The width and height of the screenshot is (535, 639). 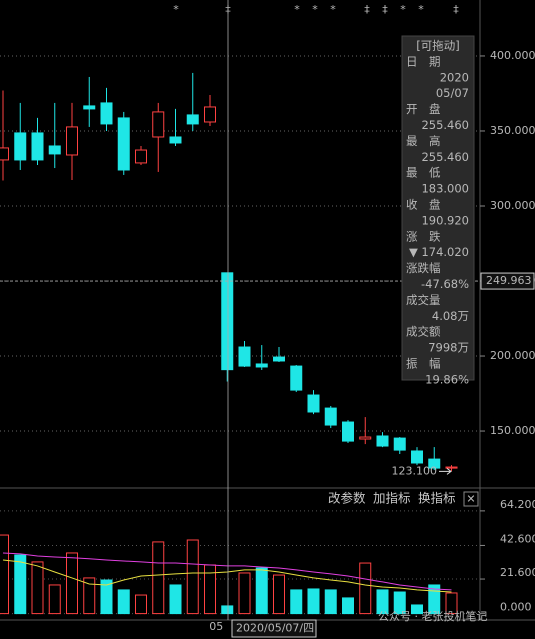 I want to click on info-text: 183.000, so click(x=445, y=189).